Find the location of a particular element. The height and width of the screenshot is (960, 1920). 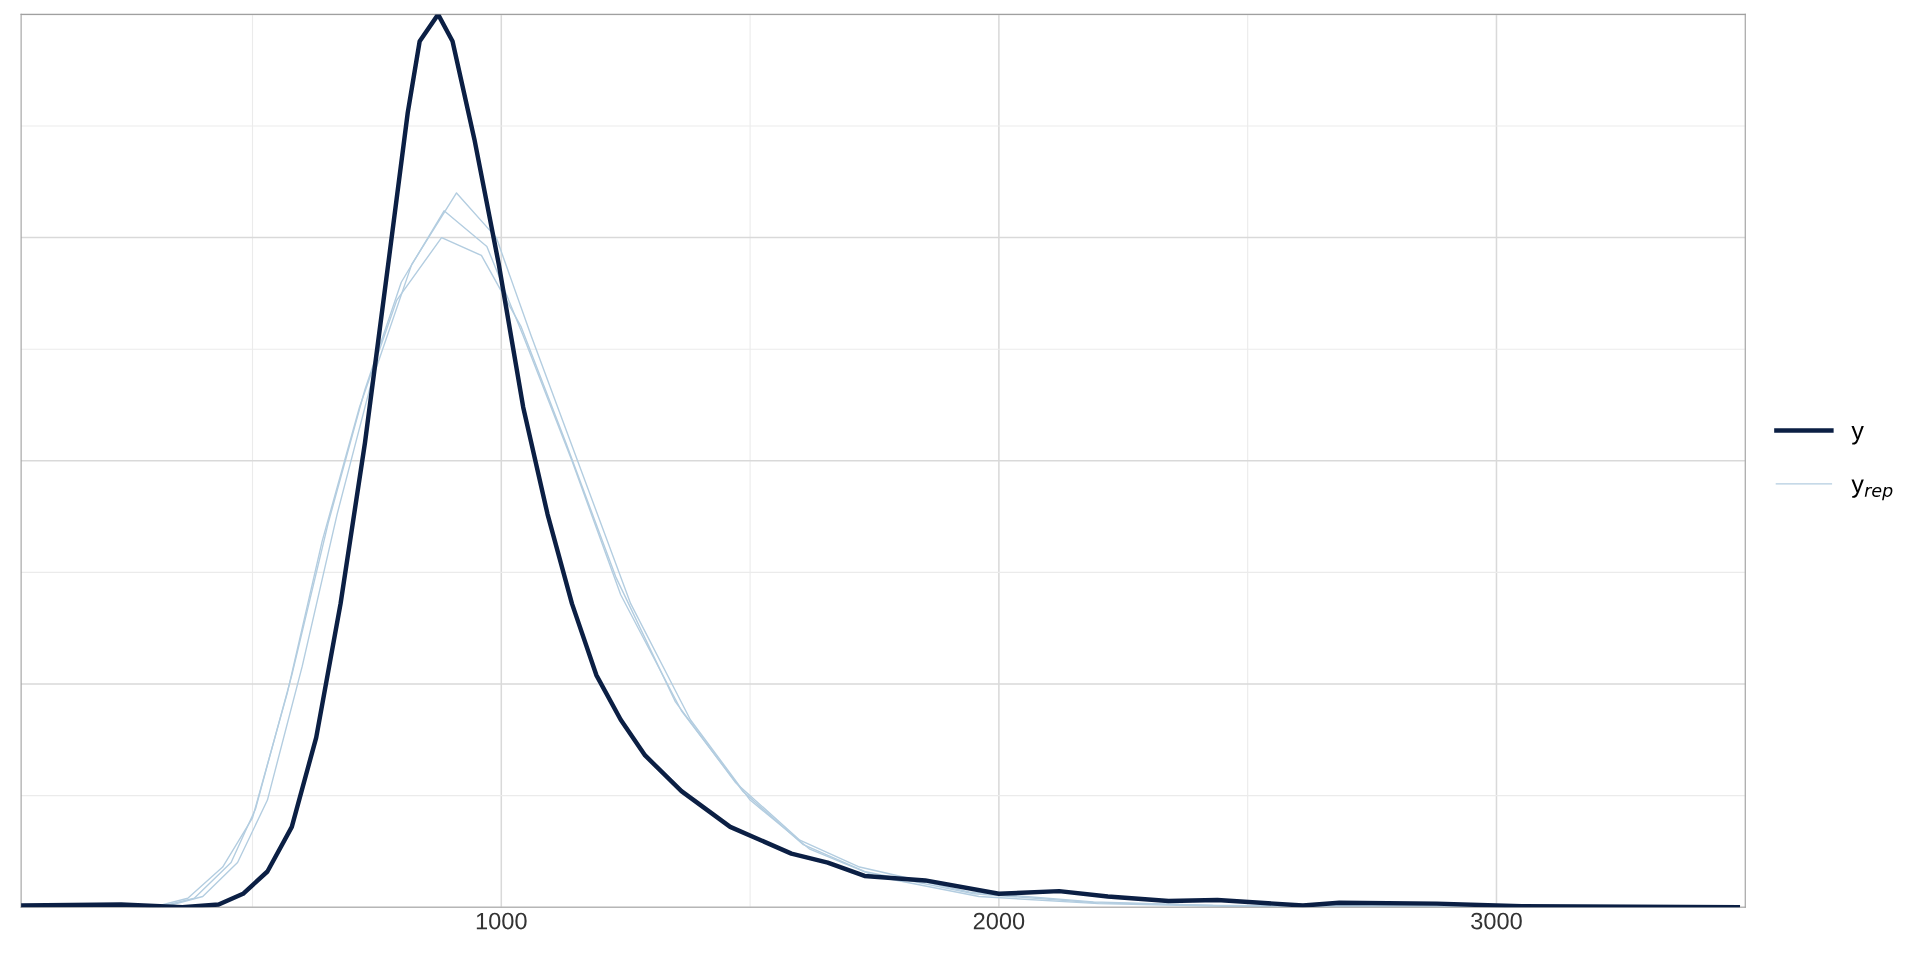

x-tick-label: 1000 is located at coordinates (501, 921).